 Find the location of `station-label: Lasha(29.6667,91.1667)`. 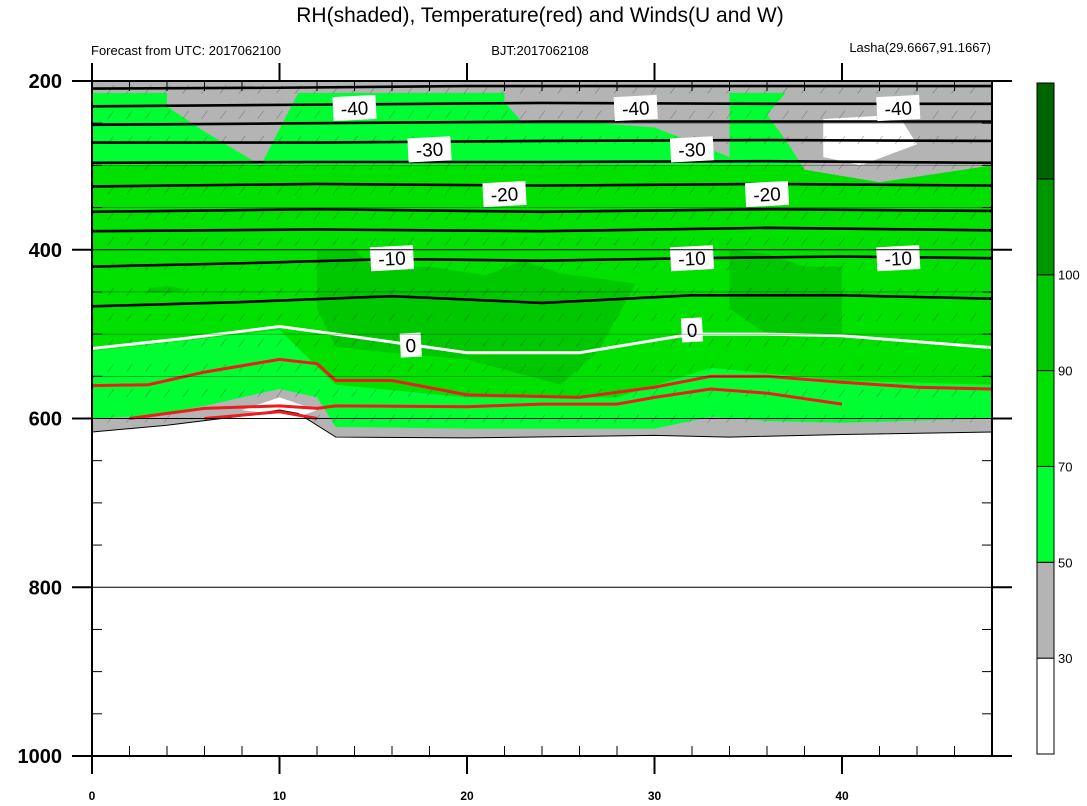

station-label: Lasha(29.6667,91.1667) is located at coordinates (920, 47).